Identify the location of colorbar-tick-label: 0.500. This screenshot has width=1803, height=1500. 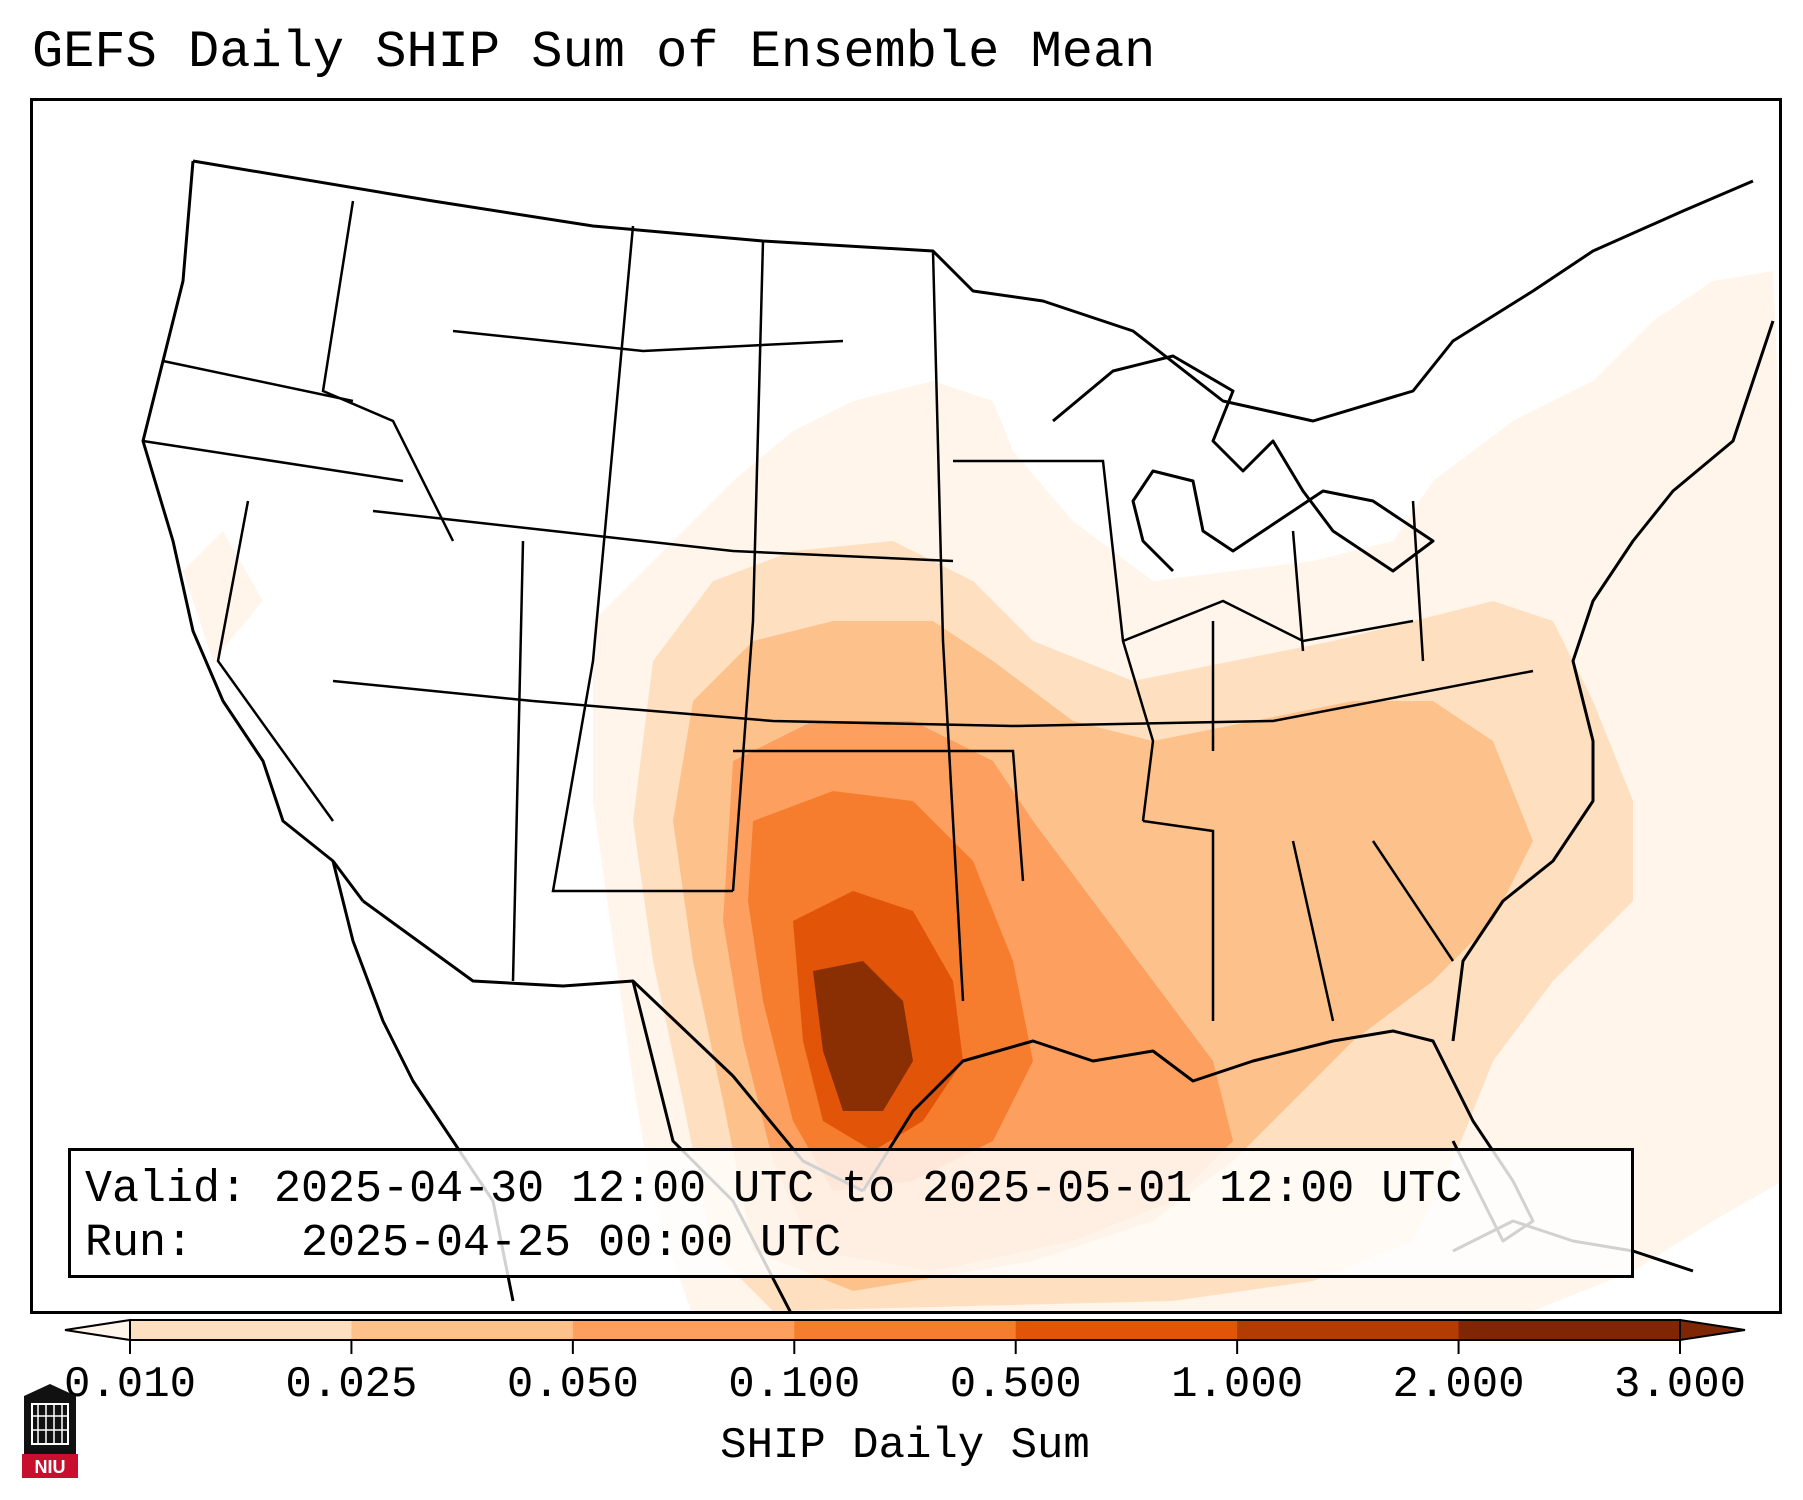
(1015, 1385).